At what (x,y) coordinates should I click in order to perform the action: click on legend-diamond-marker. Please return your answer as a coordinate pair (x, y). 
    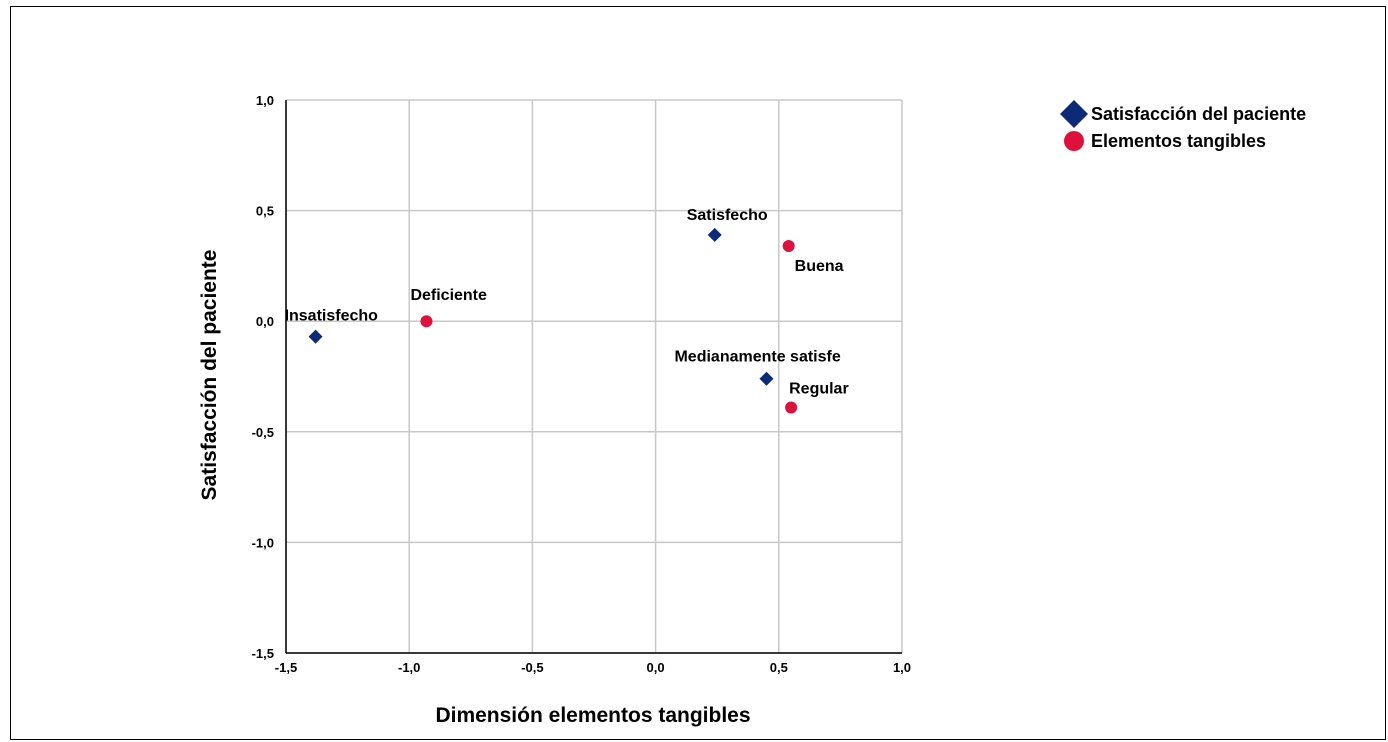
    Looking at the image, I should click on (1074, 114).